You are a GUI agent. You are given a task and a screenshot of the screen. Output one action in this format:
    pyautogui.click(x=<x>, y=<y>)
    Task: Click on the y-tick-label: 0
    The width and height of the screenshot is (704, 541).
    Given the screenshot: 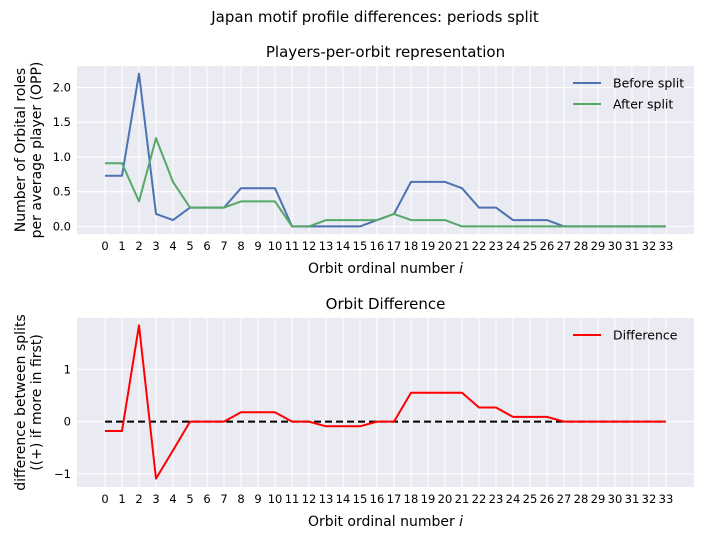 What is the action you would take?
    pyautogui.click(x=67, y=422)
    